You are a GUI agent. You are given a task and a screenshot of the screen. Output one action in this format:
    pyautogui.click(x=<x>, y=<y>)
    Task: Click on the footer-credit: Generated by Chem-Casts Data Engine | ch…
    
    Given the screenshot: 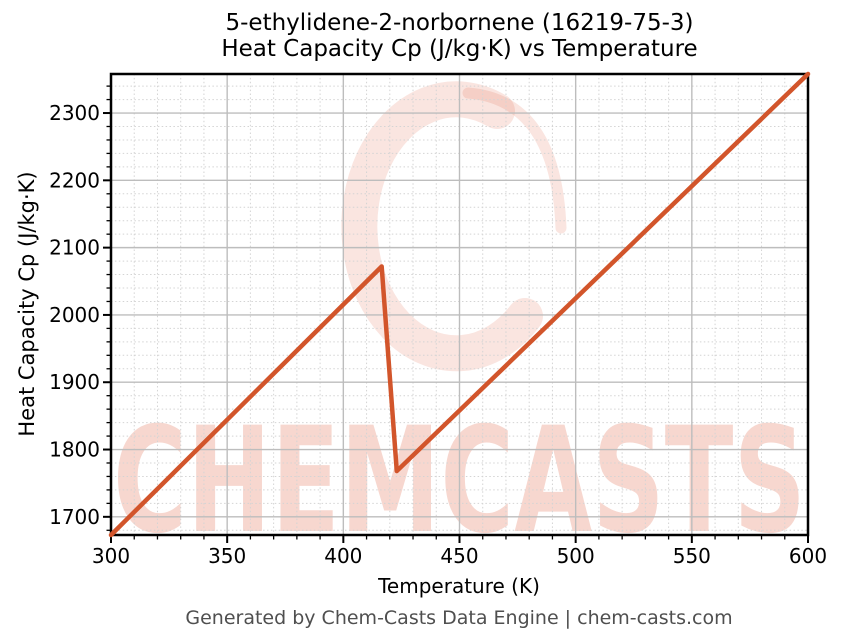 What is the action you would take?
    pyautogui.click(x=459, y=618)
    